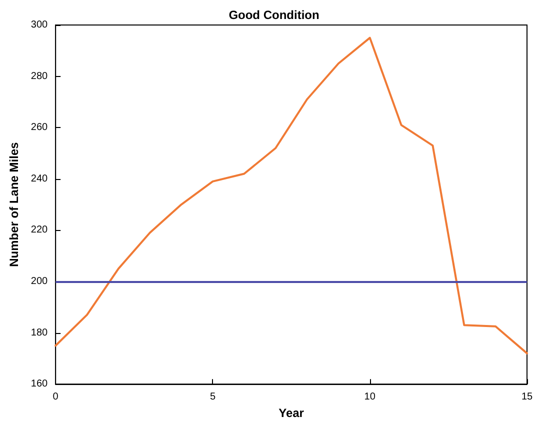 The height and width of the screenshot is (424, 548). I want to click on y-tick-label: 180, so click(39, 332).